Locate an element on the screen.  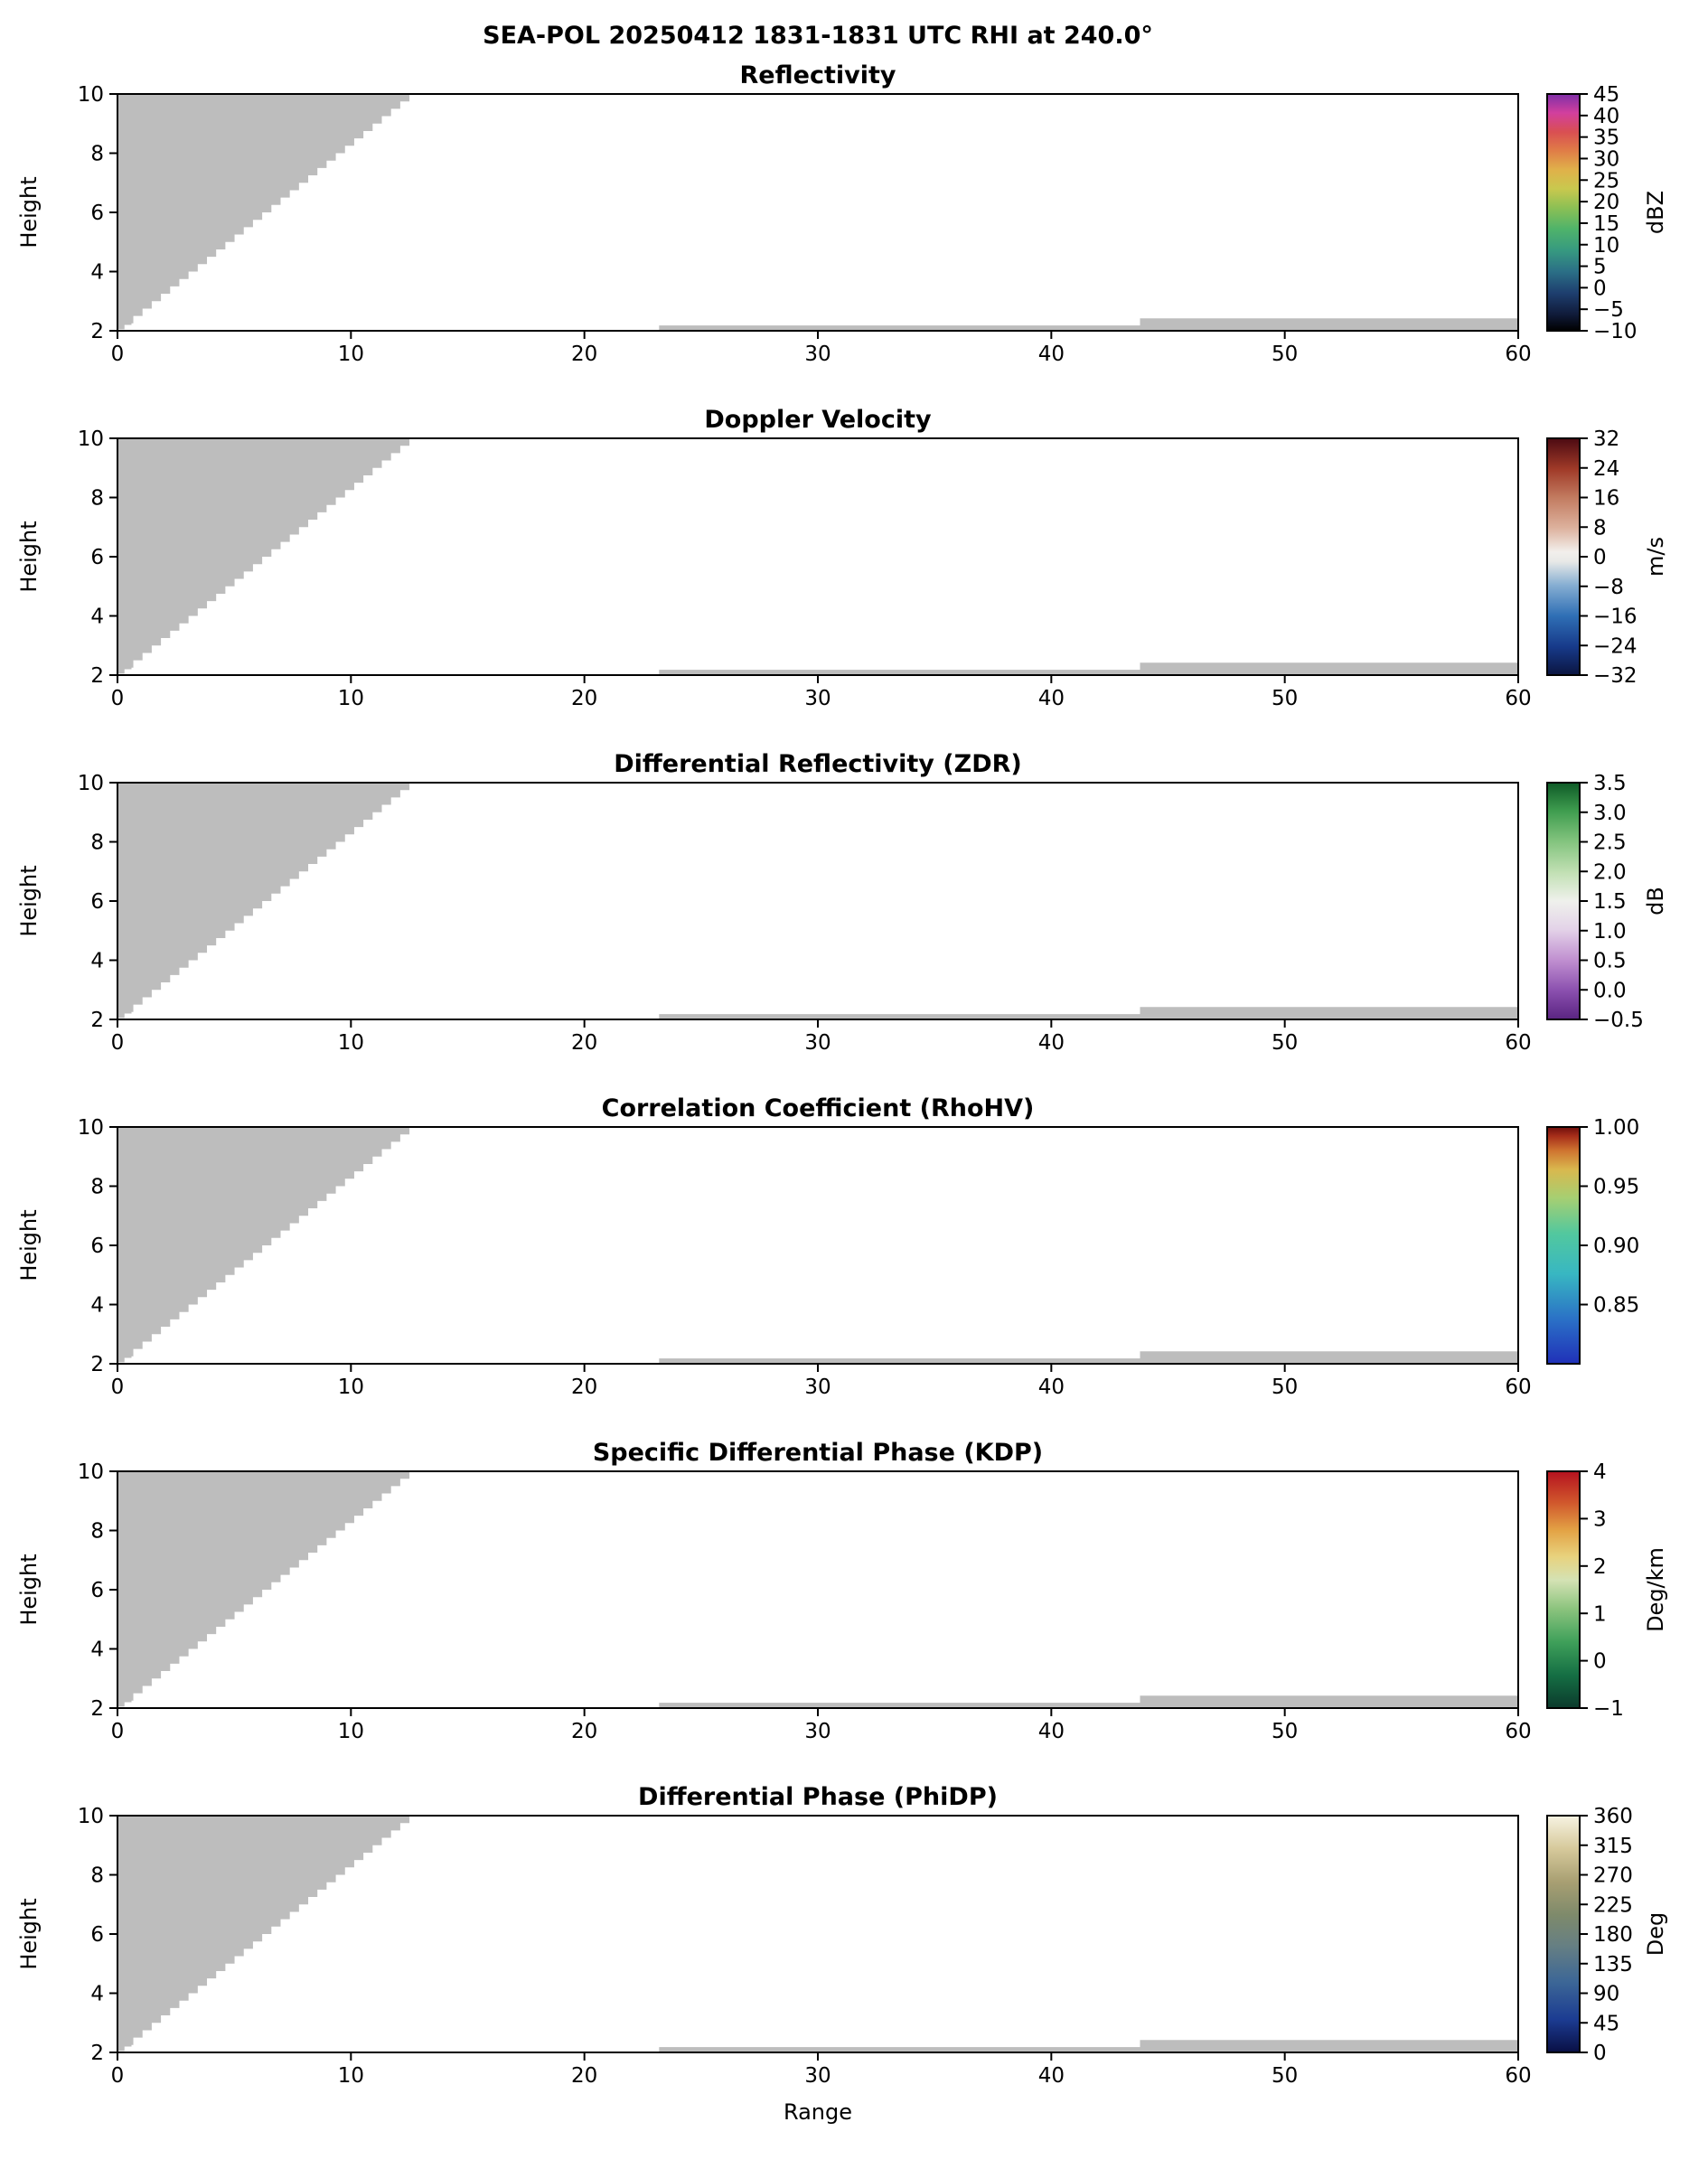
svg-text: 360 is located at coordinates (1613, 1817).